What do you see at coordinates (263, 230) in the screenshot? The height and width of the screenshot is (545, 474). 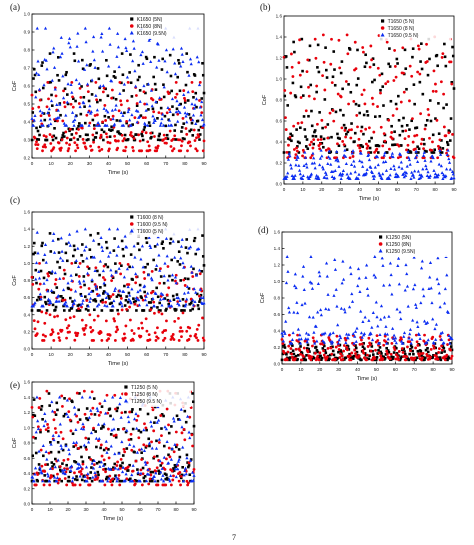 I see `panel-label-d: (d)` at bounding box center [263, 230].